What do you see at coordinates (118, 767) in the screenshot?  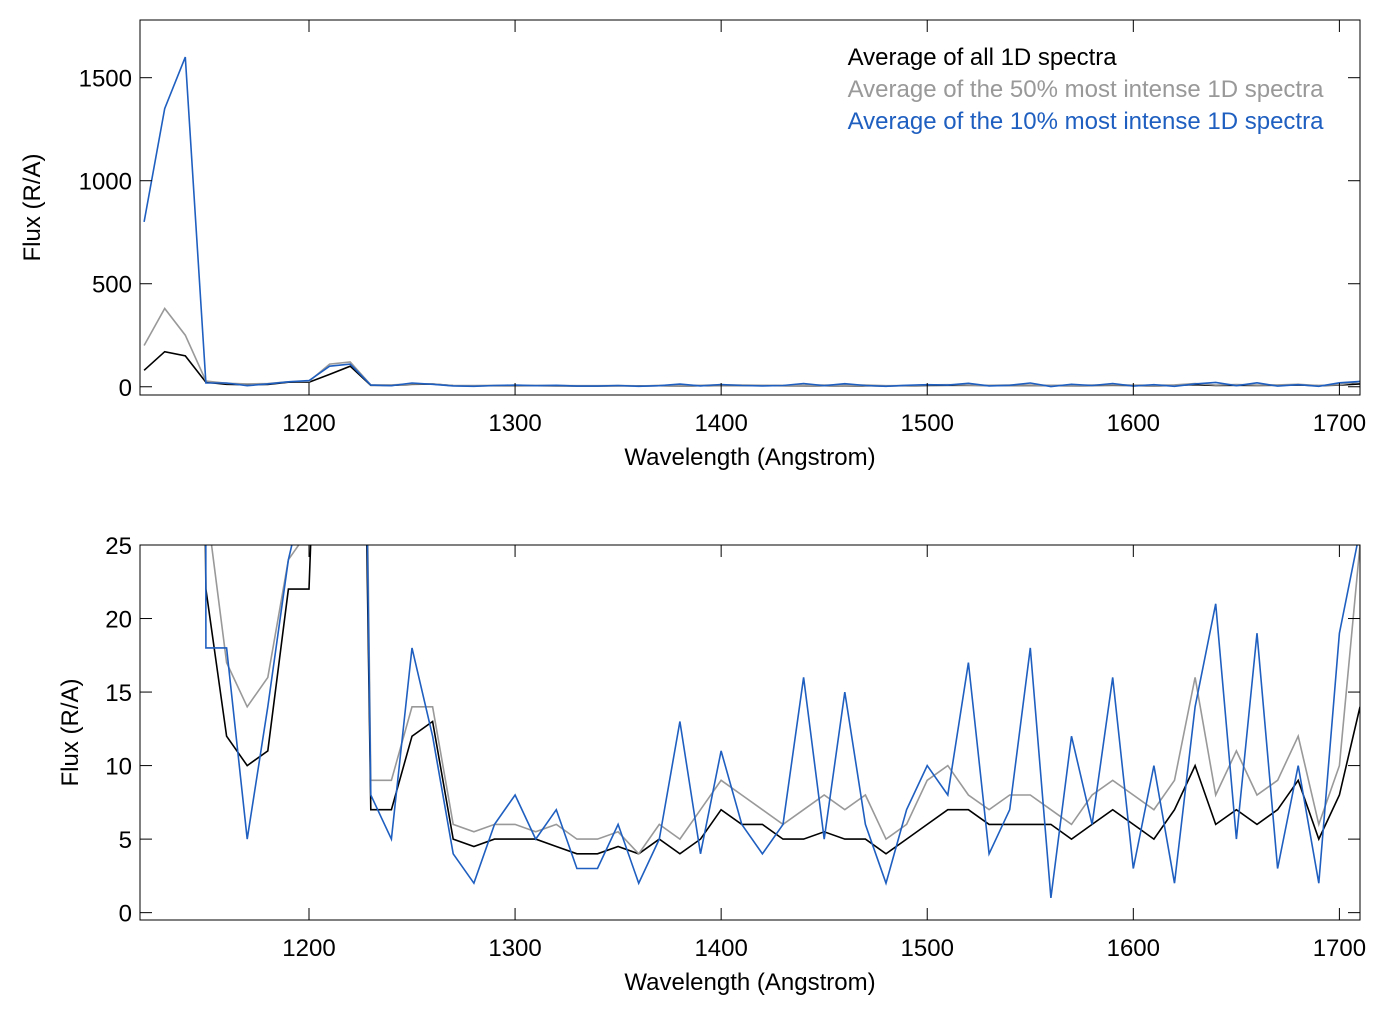 I see `y-tick-label: 10` at bounding box center [118, 767].